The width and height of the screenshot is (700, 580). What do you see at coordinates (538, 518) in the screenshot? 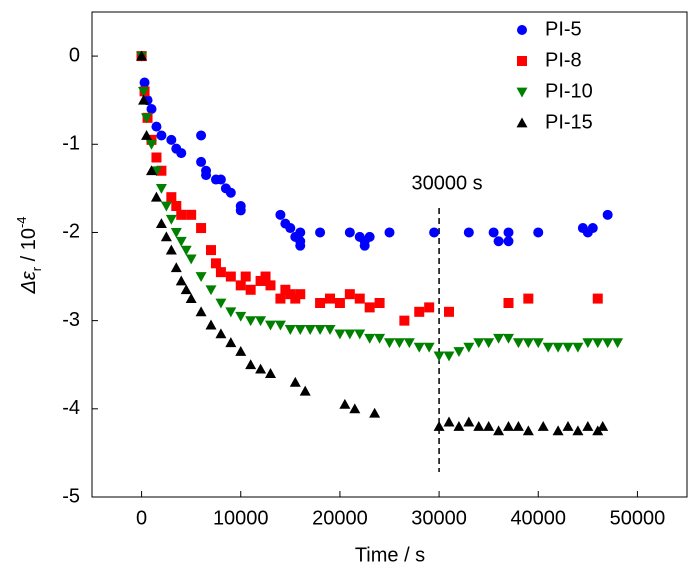
I see `x-tick-label: 40000` at bounding box center [538, 518].